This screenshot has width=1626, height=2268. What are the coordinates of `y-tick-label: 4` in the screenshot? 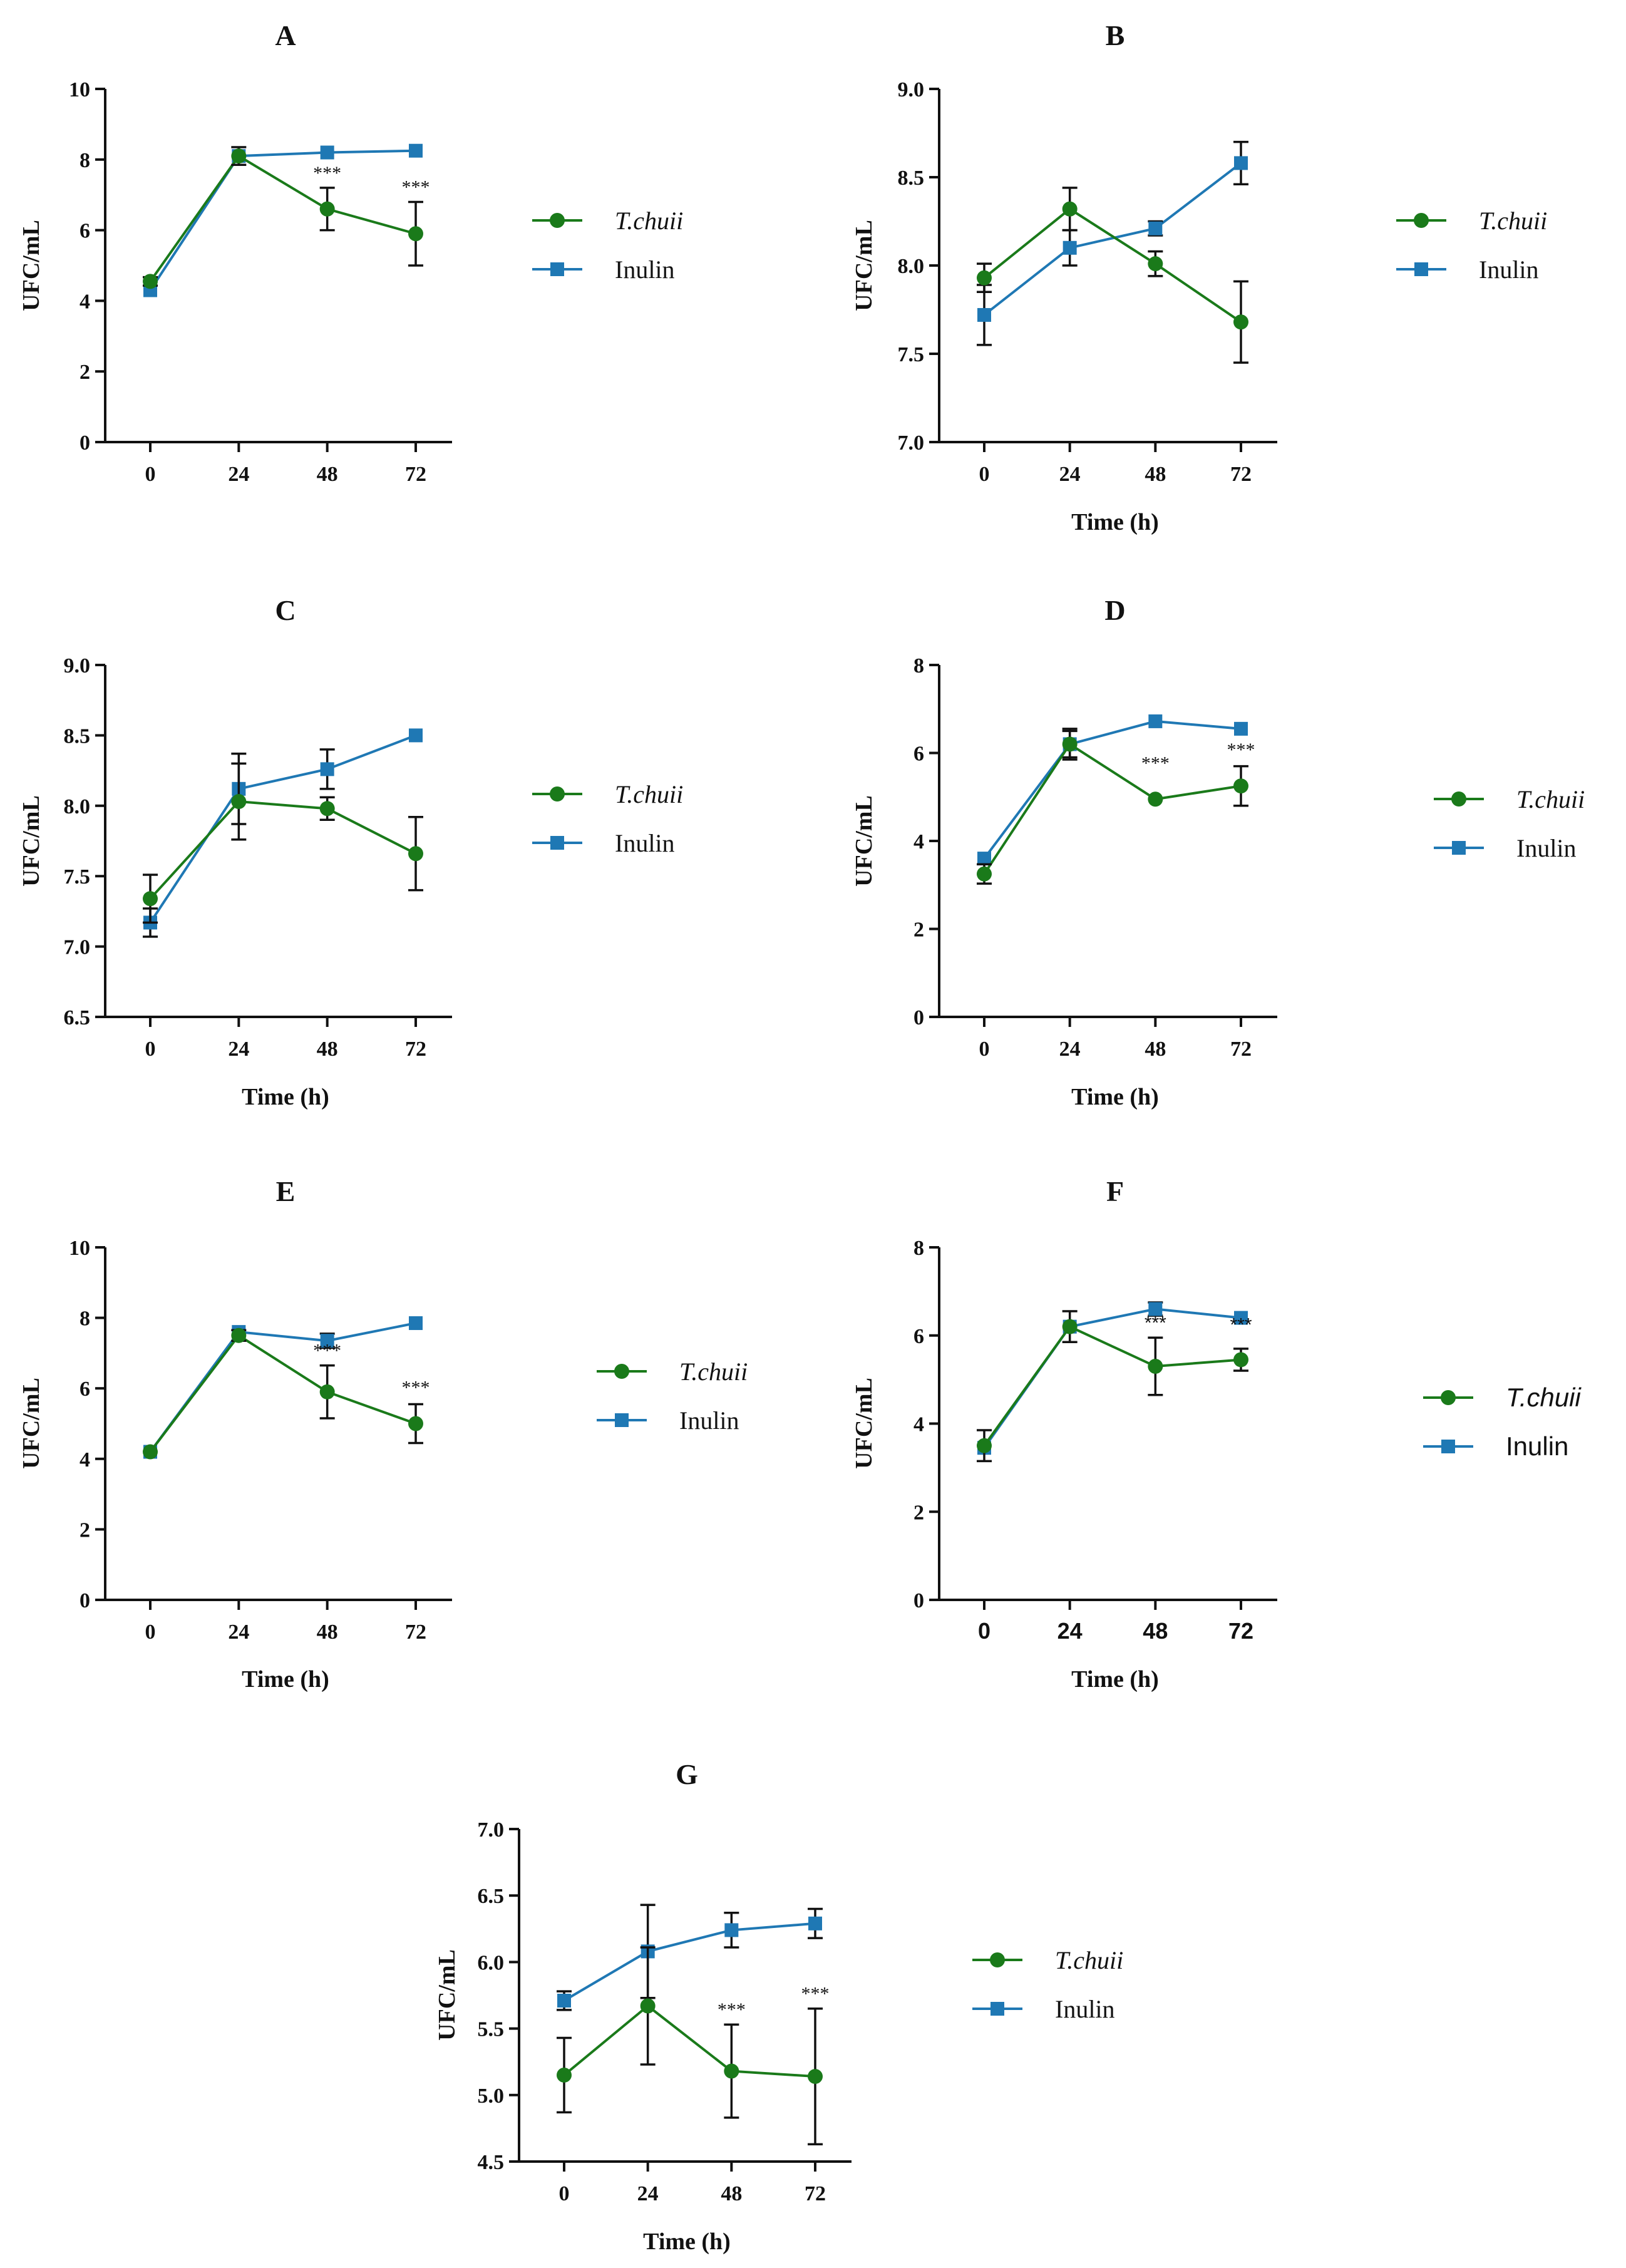 It's located at (85, 1460).